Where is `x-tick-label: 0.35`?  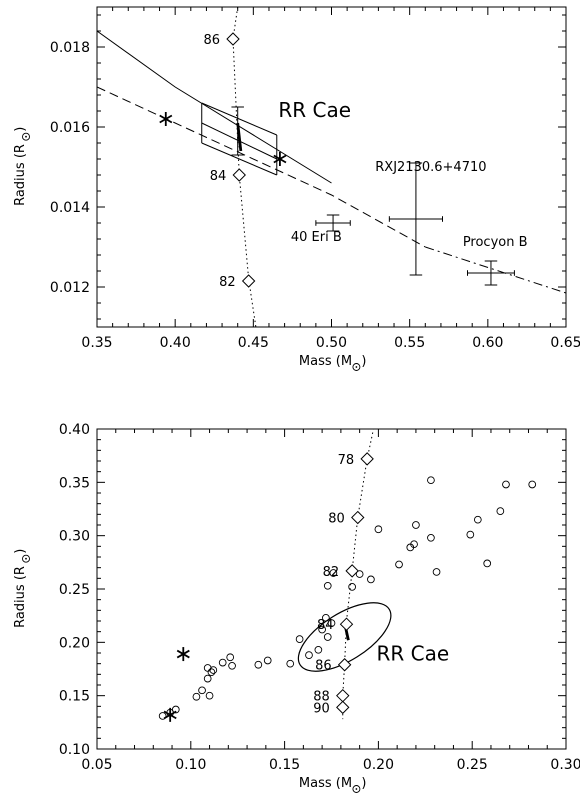
x-tick-label: 0.35 is located at coordinates (96, 343).